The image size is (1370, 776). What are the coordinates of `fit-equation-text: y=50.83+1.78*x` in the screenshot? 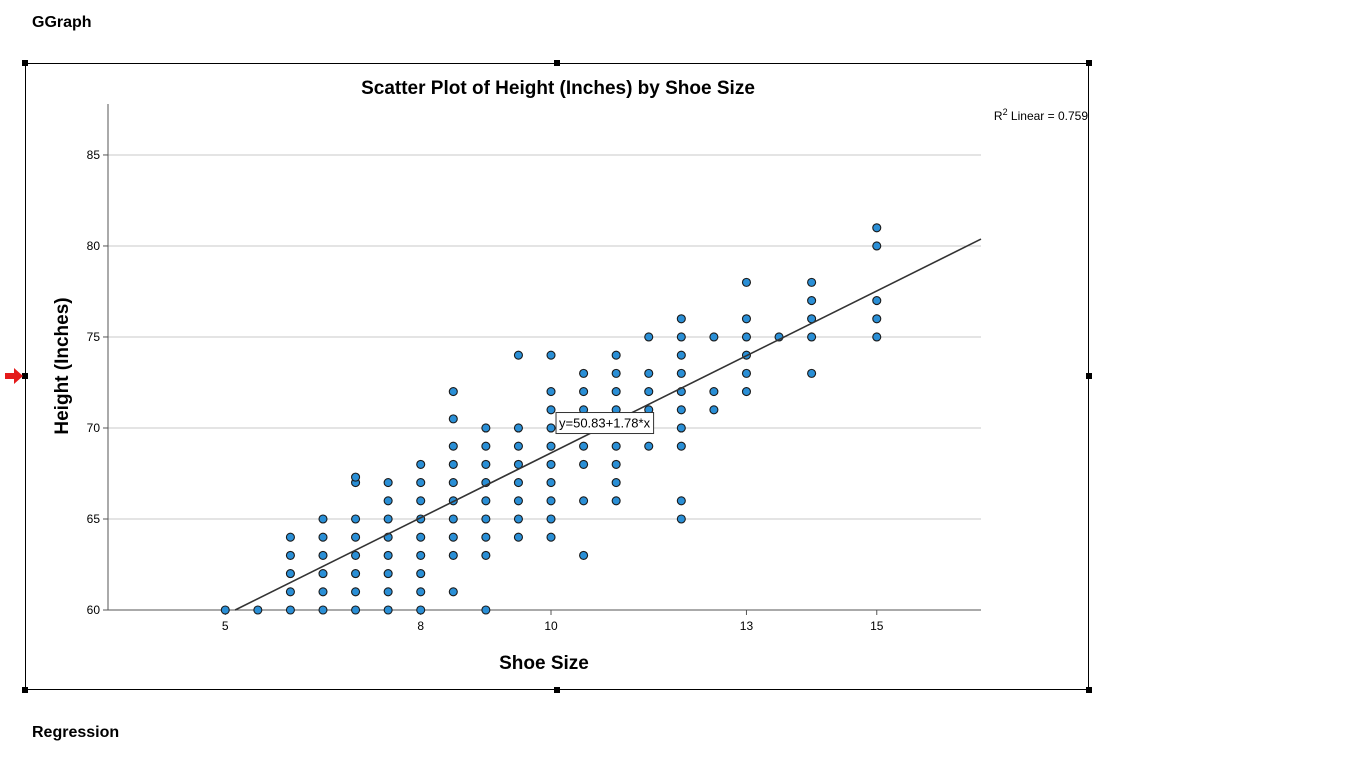 It's located at (605, 423).